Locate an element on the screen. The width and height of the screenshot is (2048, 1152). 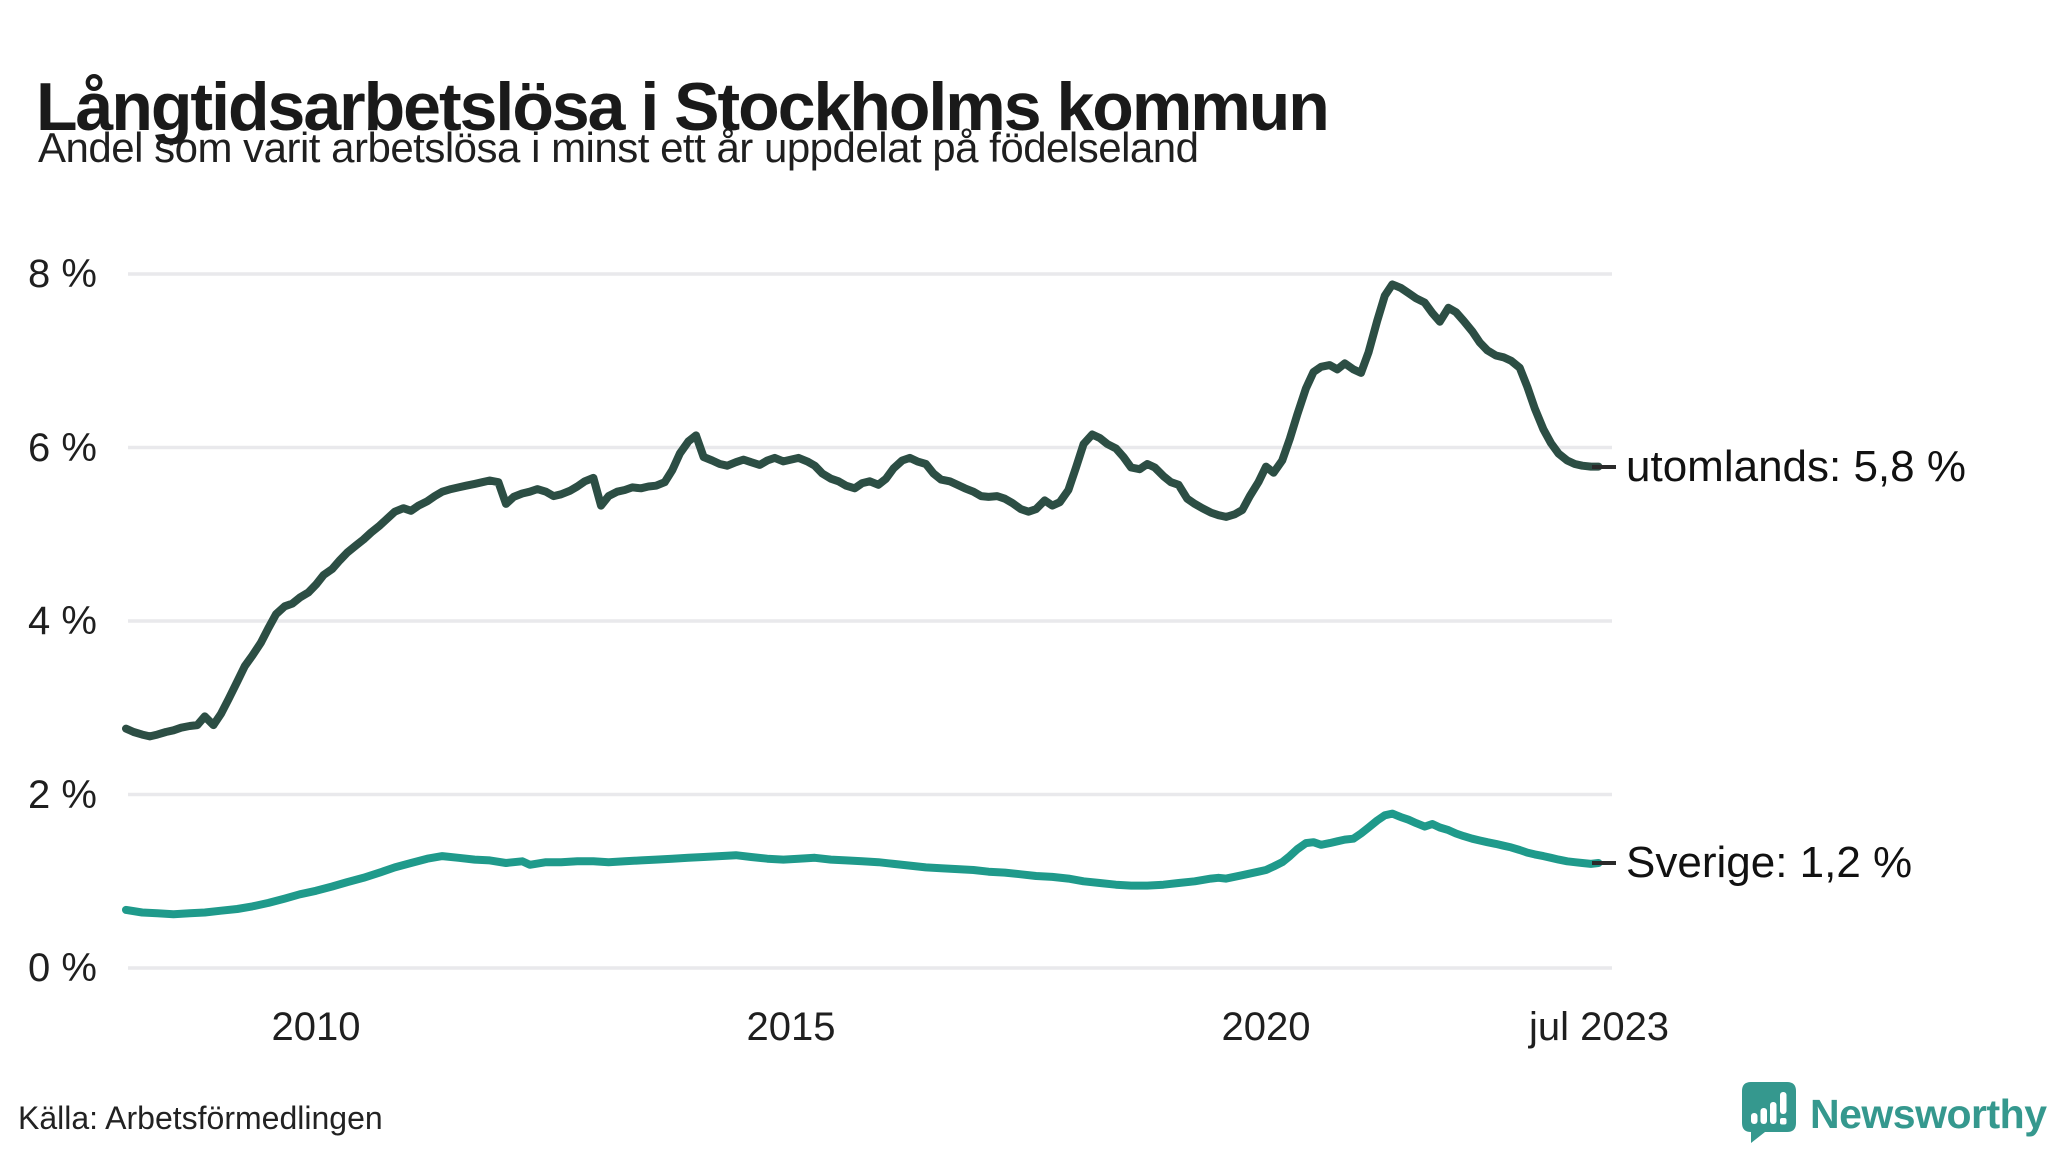
series-end-label-utomlands: utomlands: 5,8 % is located at coordinates (1779, 467).